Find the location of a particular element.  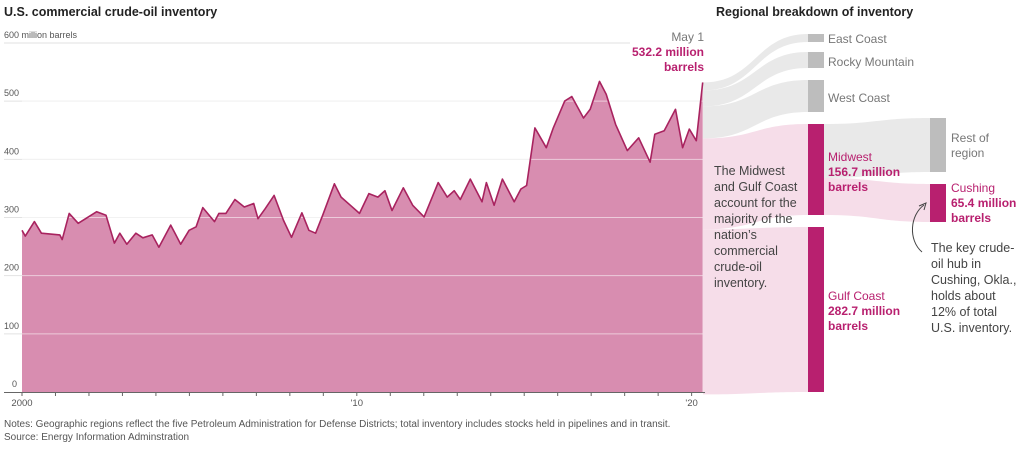

gulf-name: Gulf Coast is located at coordinates (856, 296).